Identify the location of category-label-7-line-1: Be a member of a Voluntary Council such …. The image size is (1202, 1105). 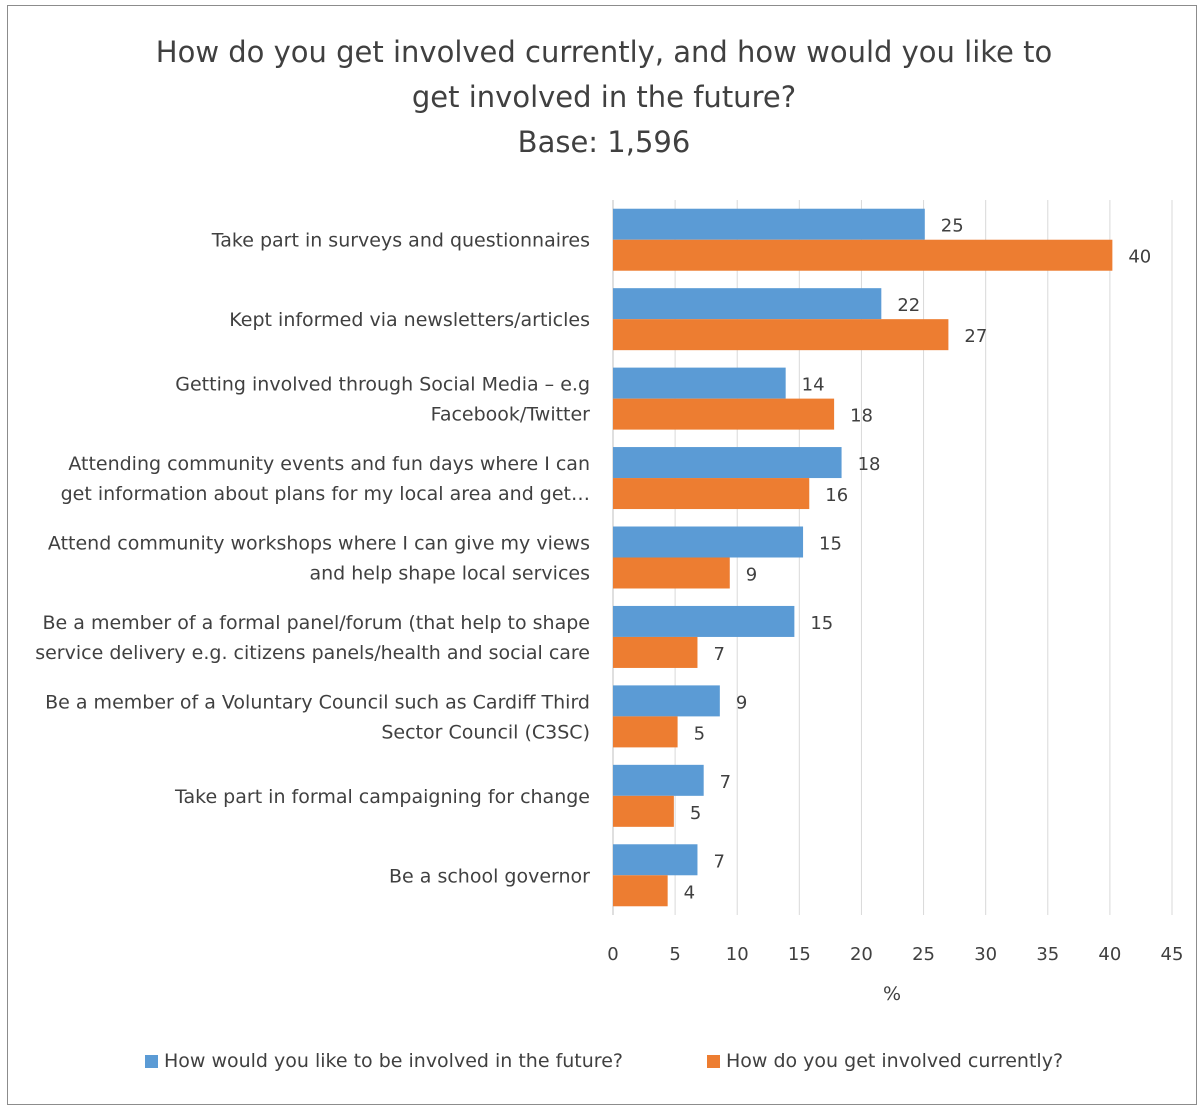
(317, 702).